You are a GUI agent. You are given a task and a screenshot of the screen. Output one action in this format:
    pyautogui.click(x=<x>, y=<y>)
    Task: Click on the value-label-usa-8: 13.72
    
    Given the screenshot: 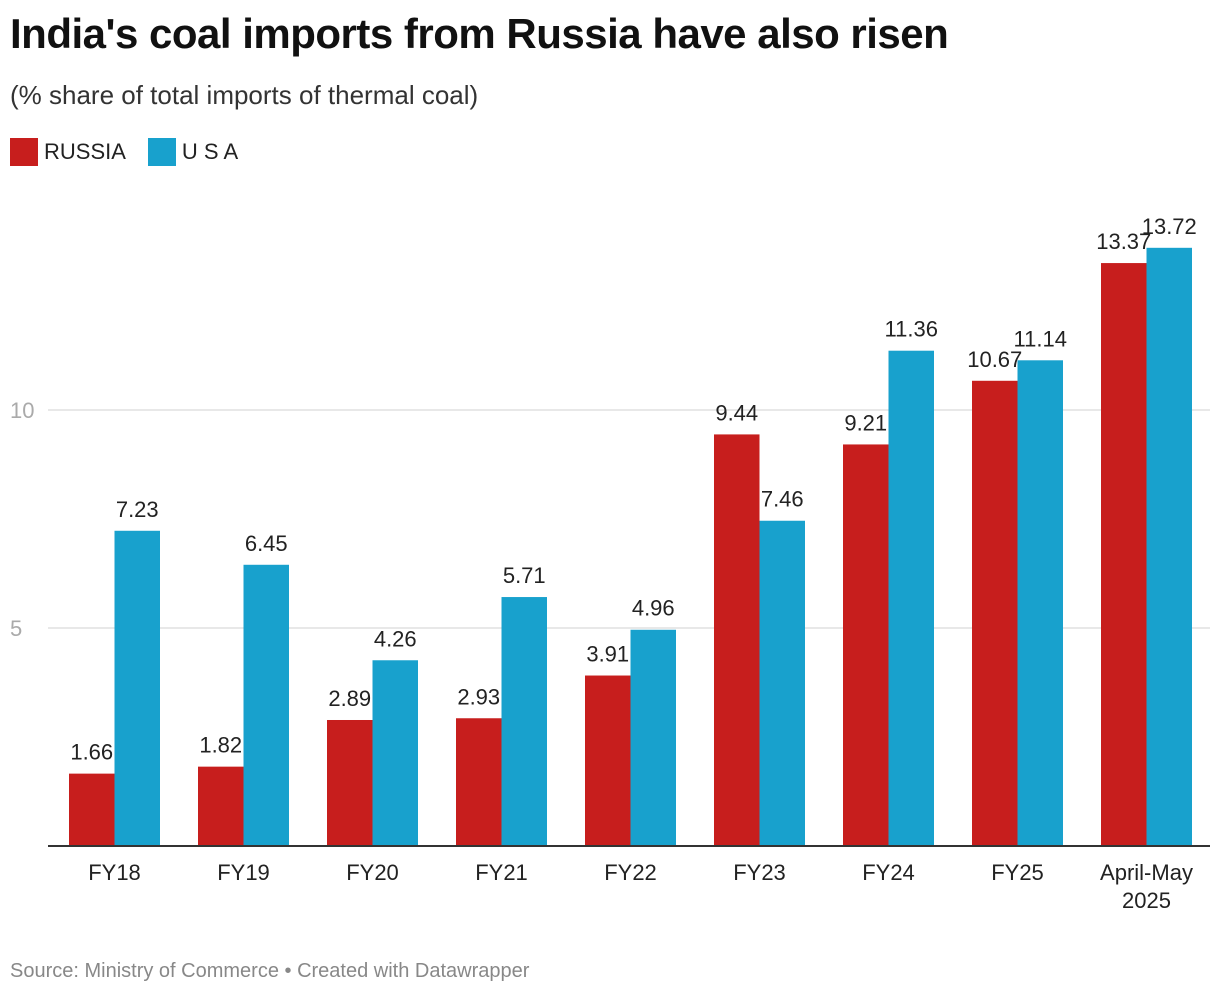 What is the action you would take?
    pyautogui.click(x=1169, y=226)
    